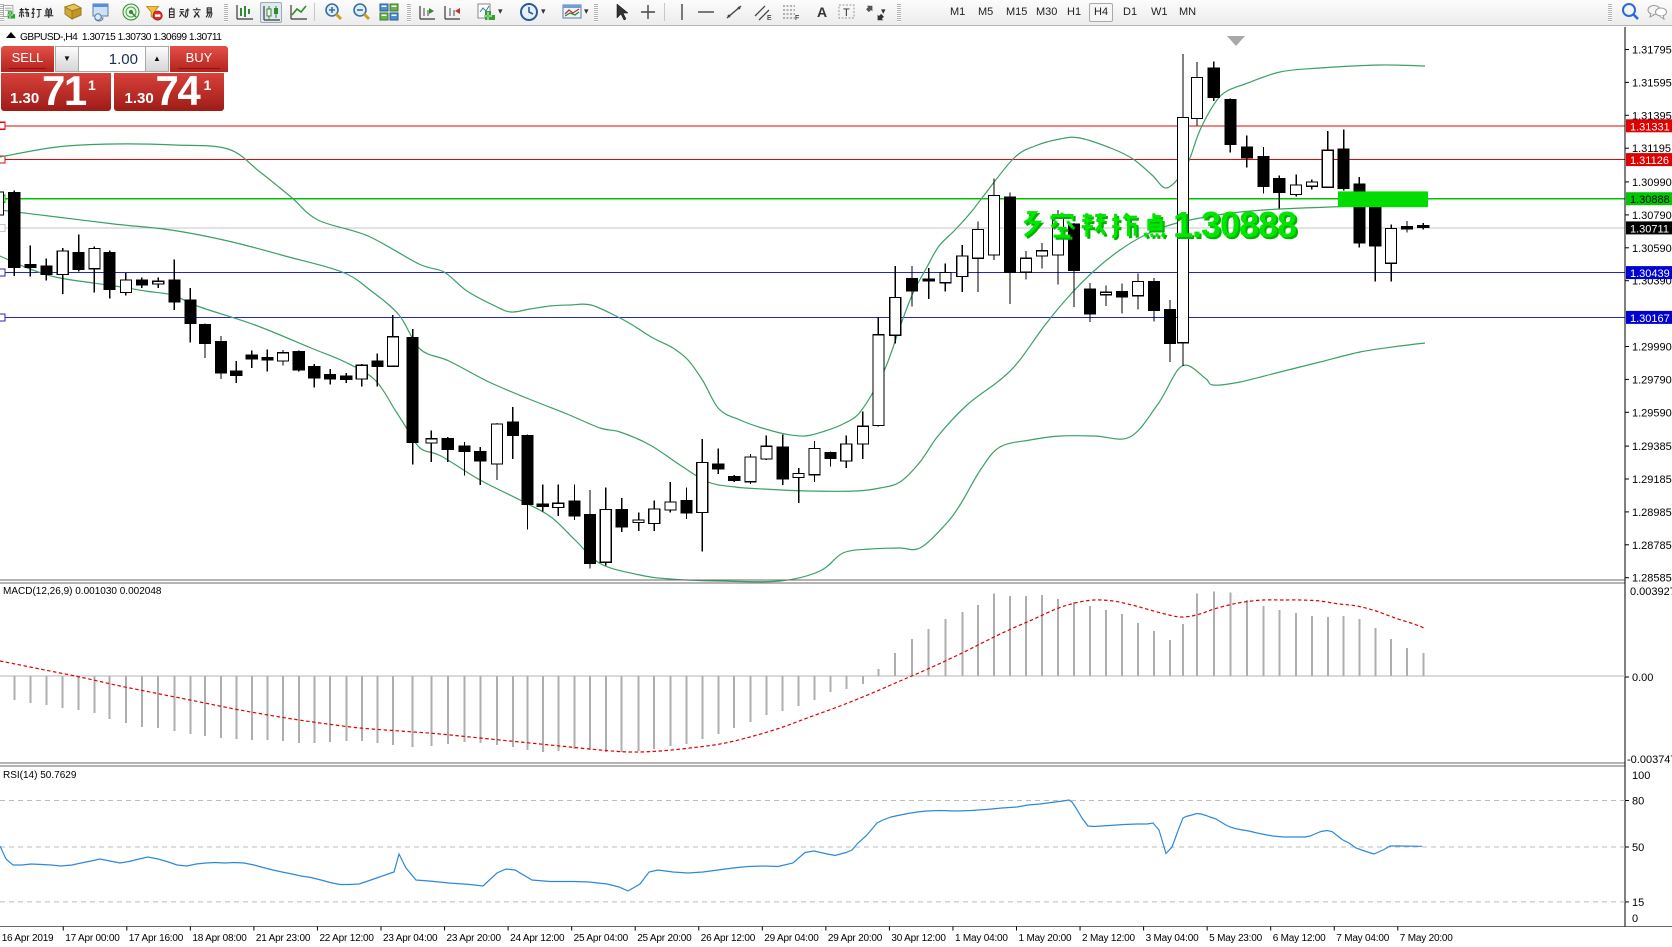  Describe the element at coordinates (601, 938) in the screenshot. I see `svg-text: 25 Apr 04:00` at that location.